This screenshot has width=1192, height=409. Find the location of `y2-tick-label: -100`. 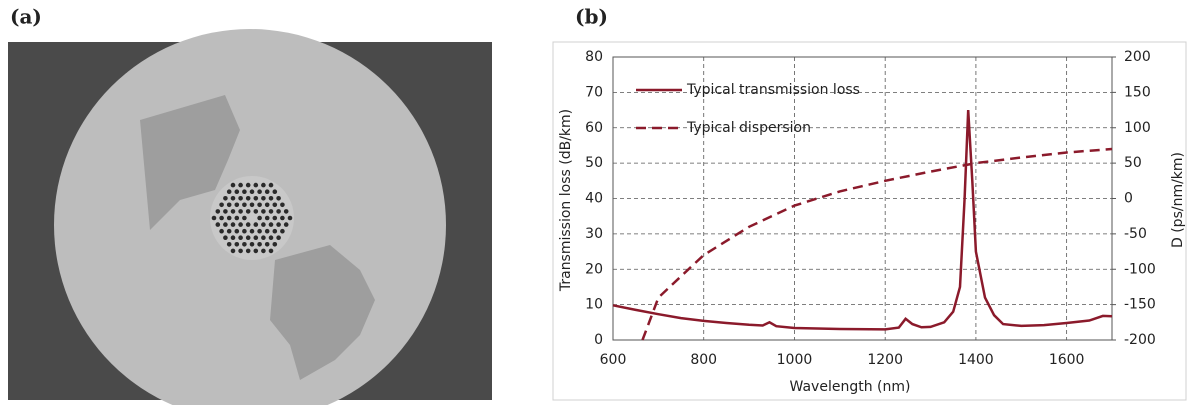

y2-tick-label: -100 is located at coordinates (1140, 269).